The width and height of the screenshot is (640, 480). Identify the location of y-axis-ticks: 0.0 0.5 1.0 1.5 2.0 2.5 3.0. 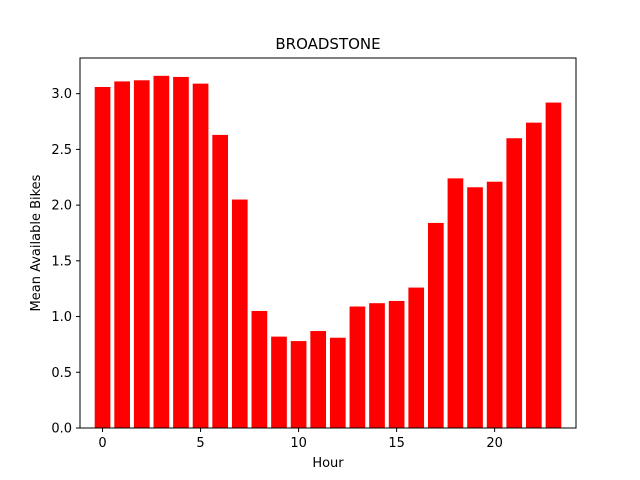
(65, 262).